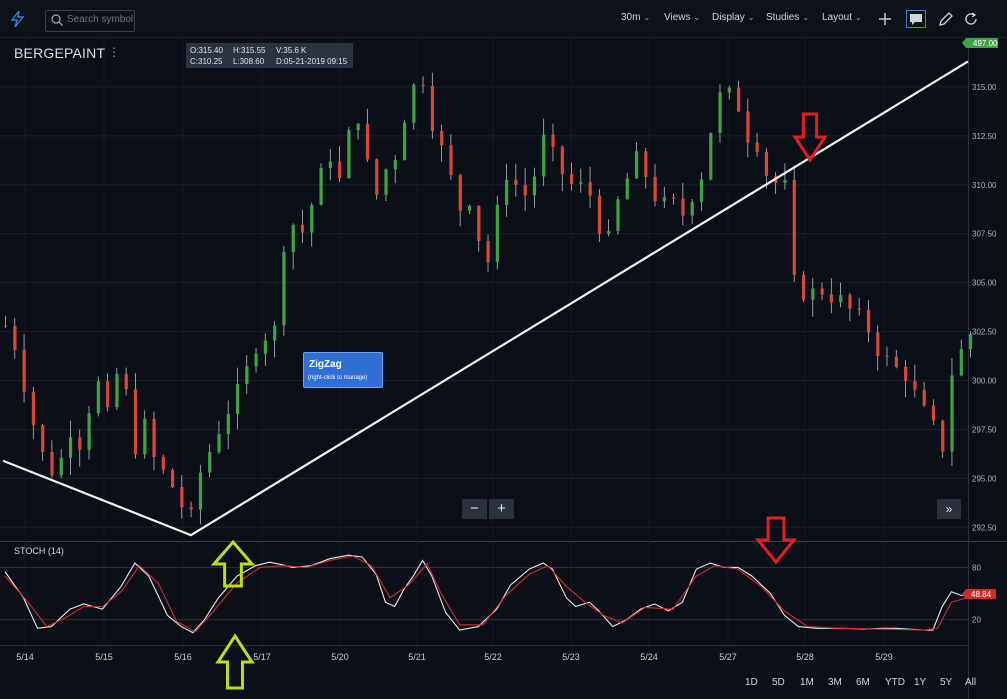 Image resolution: width=1007 pixels, height=699 pixels. What do you see at coordinates (312, 61) in the screenshot?
I see `ohlc-date: D:05-21-2019 09:15` at bounding box center [312, 61].